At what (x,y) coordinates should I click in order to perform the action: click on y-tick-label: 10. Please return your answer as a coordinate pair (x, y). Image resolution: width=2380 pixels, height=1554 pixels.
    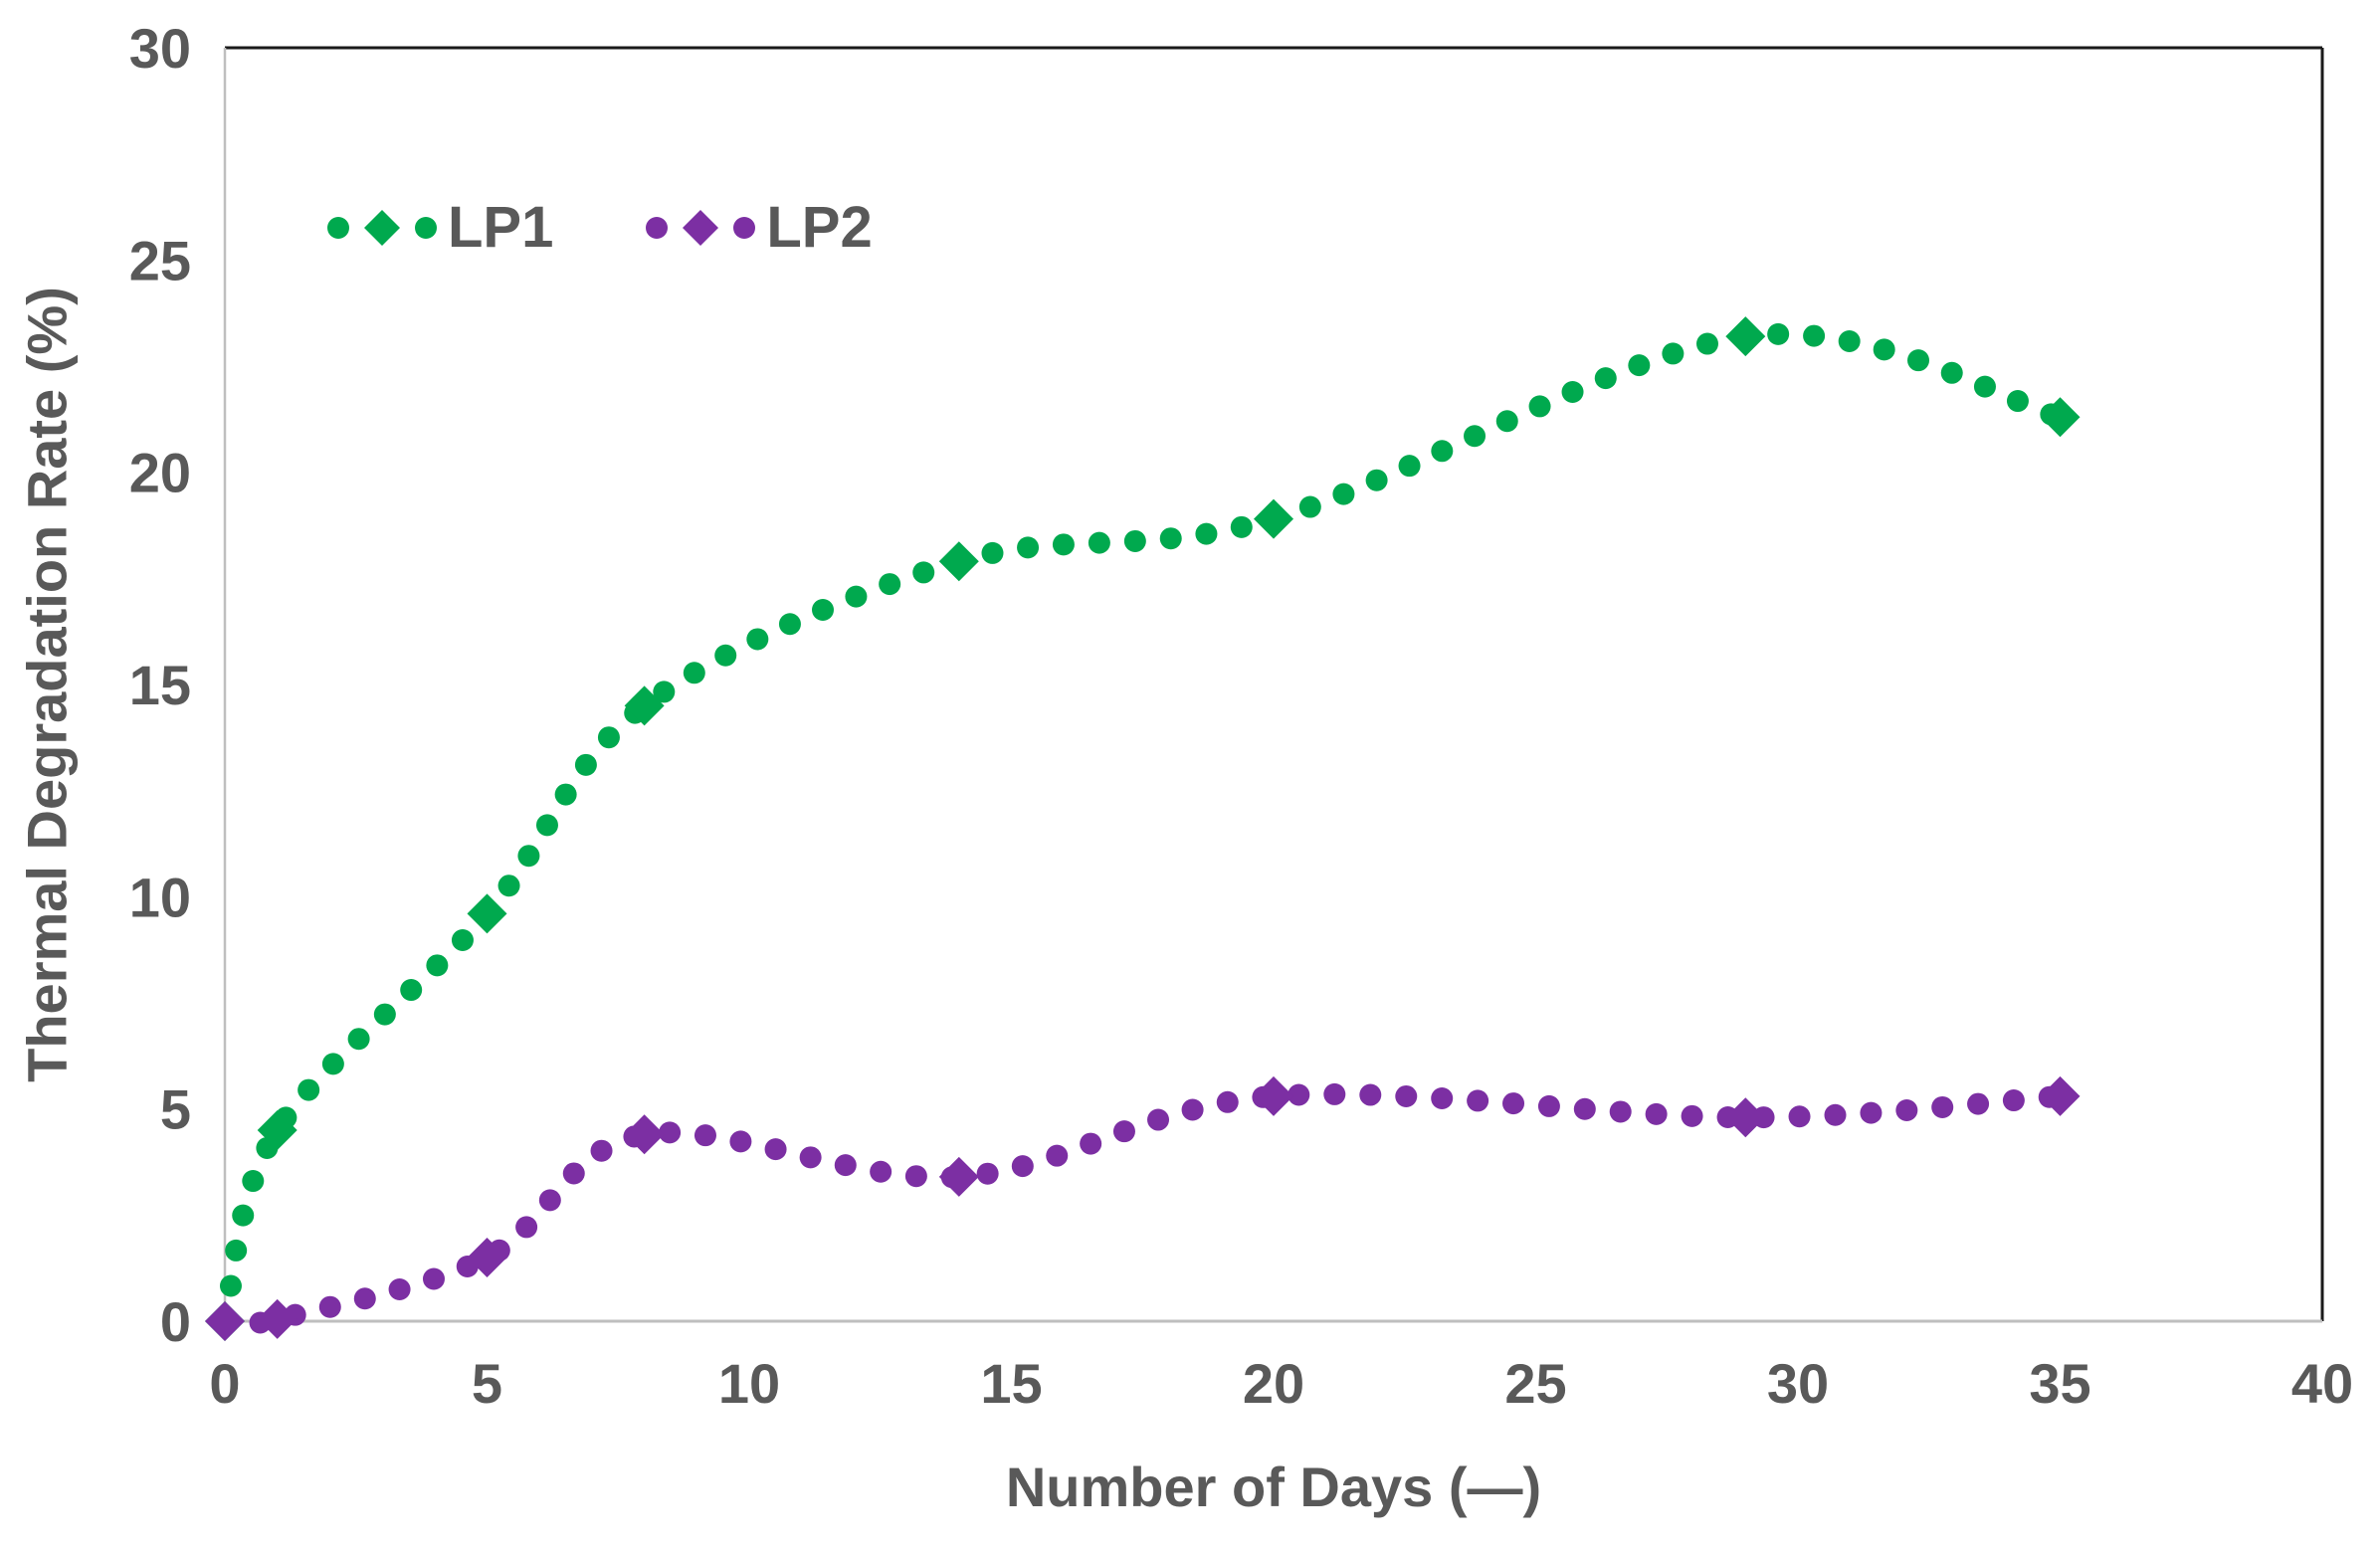
    Looking at the image, I should click on (160, 897).